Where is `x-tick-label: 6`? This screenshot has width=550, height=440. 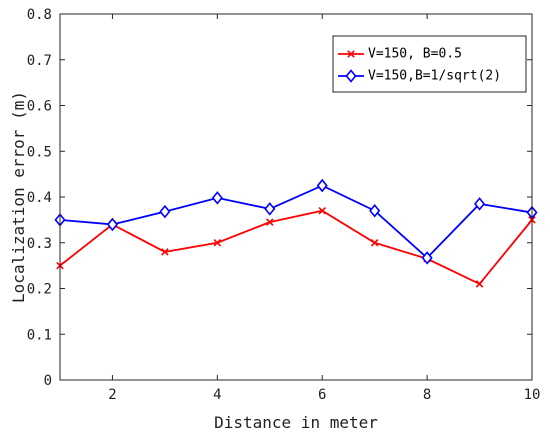 x-tick-label: 6 is located at coordinates (322, 395).